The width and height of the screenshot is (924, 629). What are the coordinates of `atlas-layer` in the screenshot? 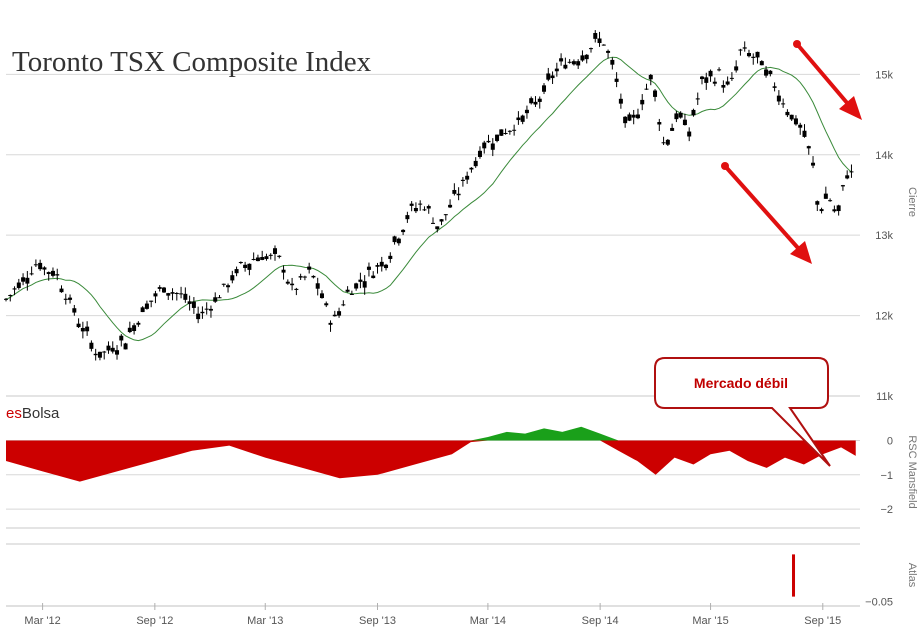 It's located at (794, 575).